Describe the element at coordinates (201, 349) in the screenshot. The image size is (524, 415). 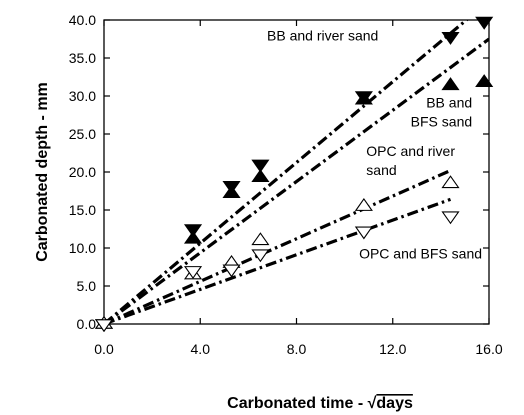
I see `x-tick-label: 4.0` at that location.